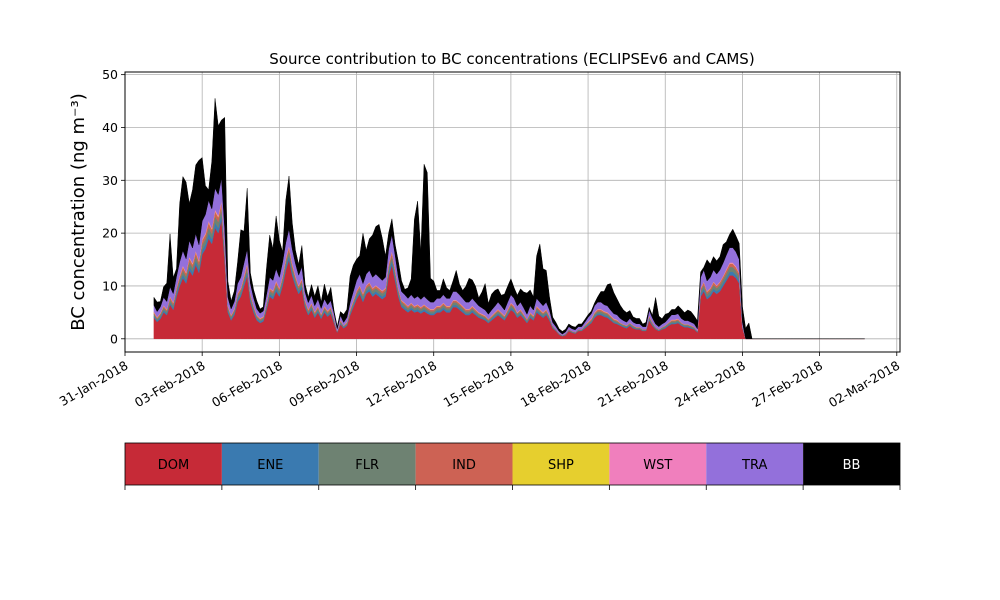 The image size is (1000, 600). Describe the element at coordinates (556, 384) in the screenshot. I see `x-tick-label: 18-Feb-2018` at that location.